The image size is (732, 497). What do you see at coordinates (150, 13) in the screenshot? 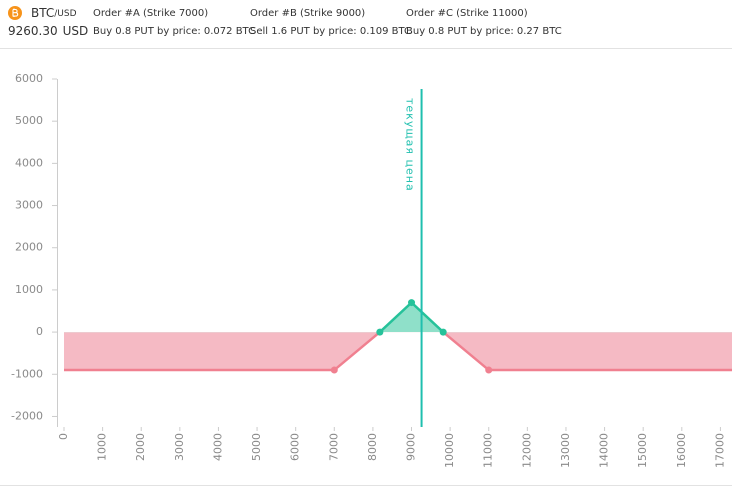
I see `order-title: Order #A (Strike 7000)` at bounding box center [150, 13].